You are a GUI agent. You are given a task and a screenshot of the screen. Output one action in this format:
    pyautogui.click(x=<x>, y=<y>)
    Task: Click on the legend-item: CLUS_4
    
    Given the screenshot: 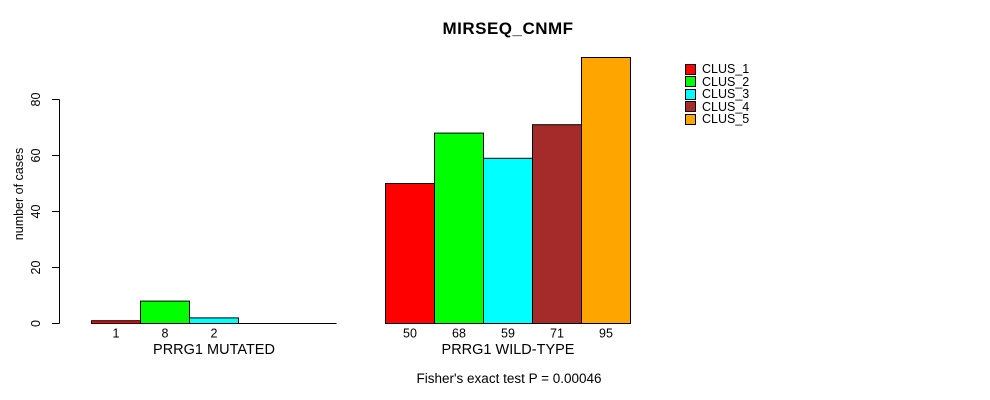 What is the action you would take?
    pyautogui.click(x=717, y=106)
    